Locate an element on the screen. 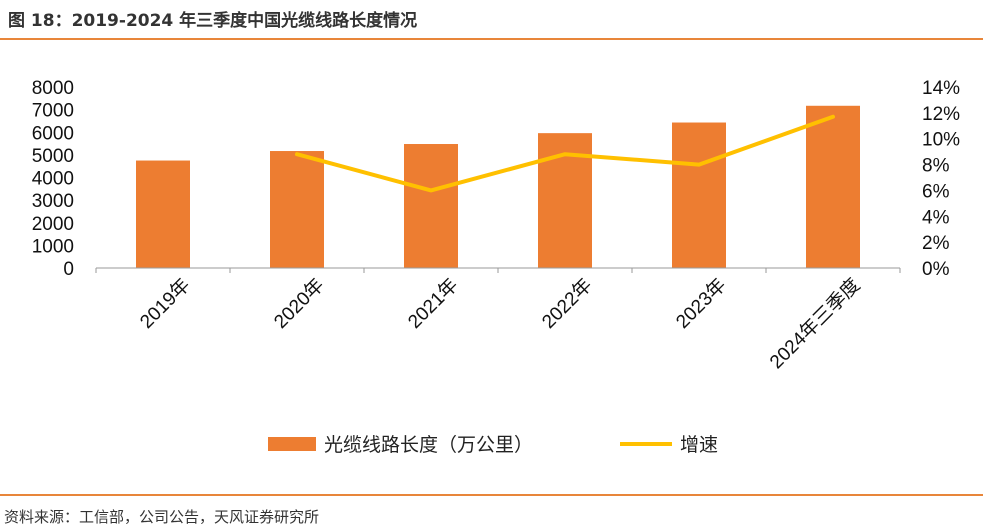 The width and height of the screenshot is (983, 528). x-tick-label-4: 2023年 is located at coordinates (701, 303).